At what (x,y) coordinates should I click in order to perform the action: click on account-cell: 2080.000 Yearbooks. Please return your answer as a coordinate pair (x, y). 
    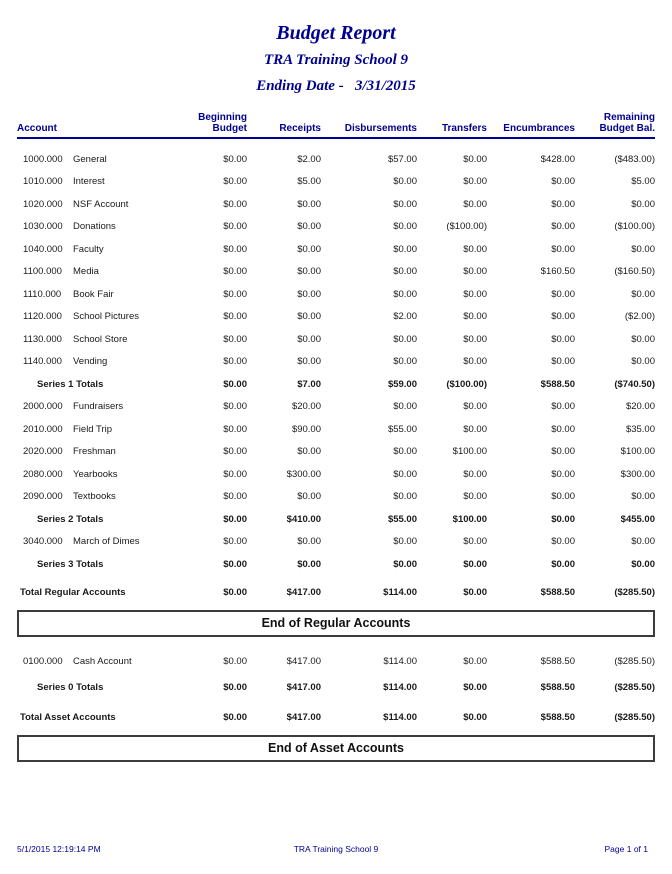
    Looking at the image, I should click on (101, 474).